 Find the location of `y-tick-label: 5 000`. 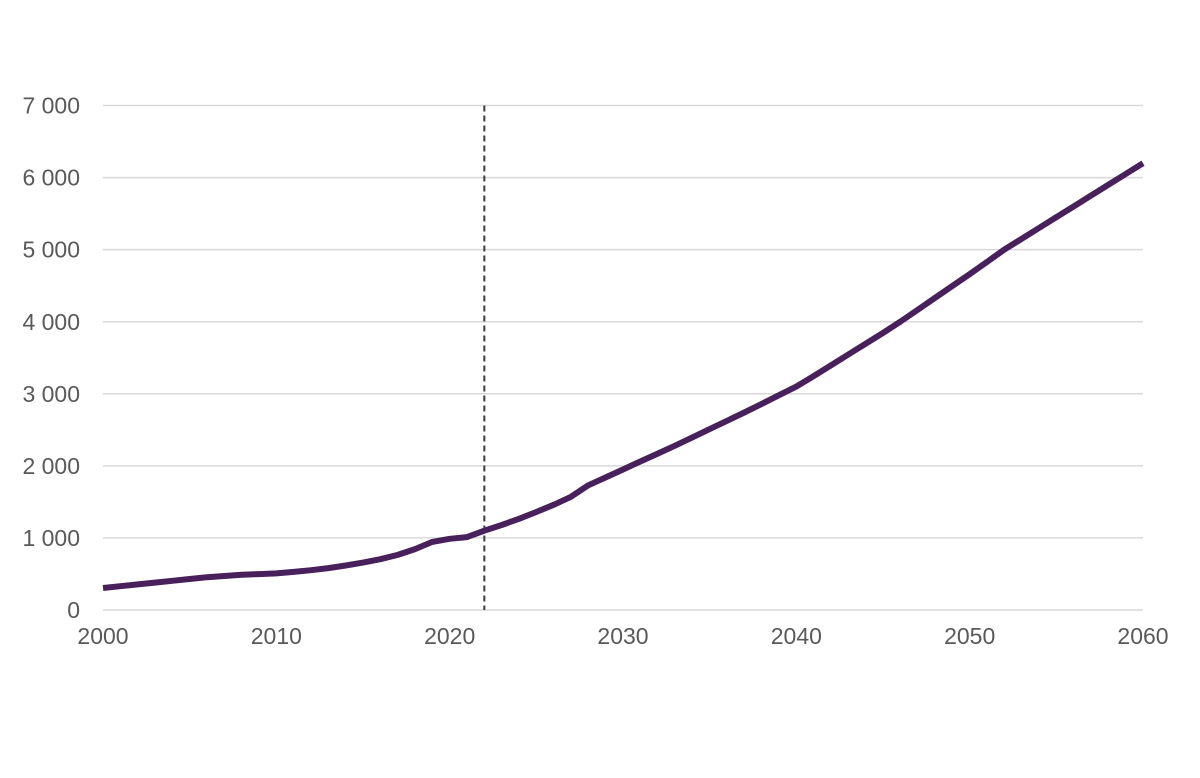

y-tick-label: 5 000 is located at coordinates (51, 250).